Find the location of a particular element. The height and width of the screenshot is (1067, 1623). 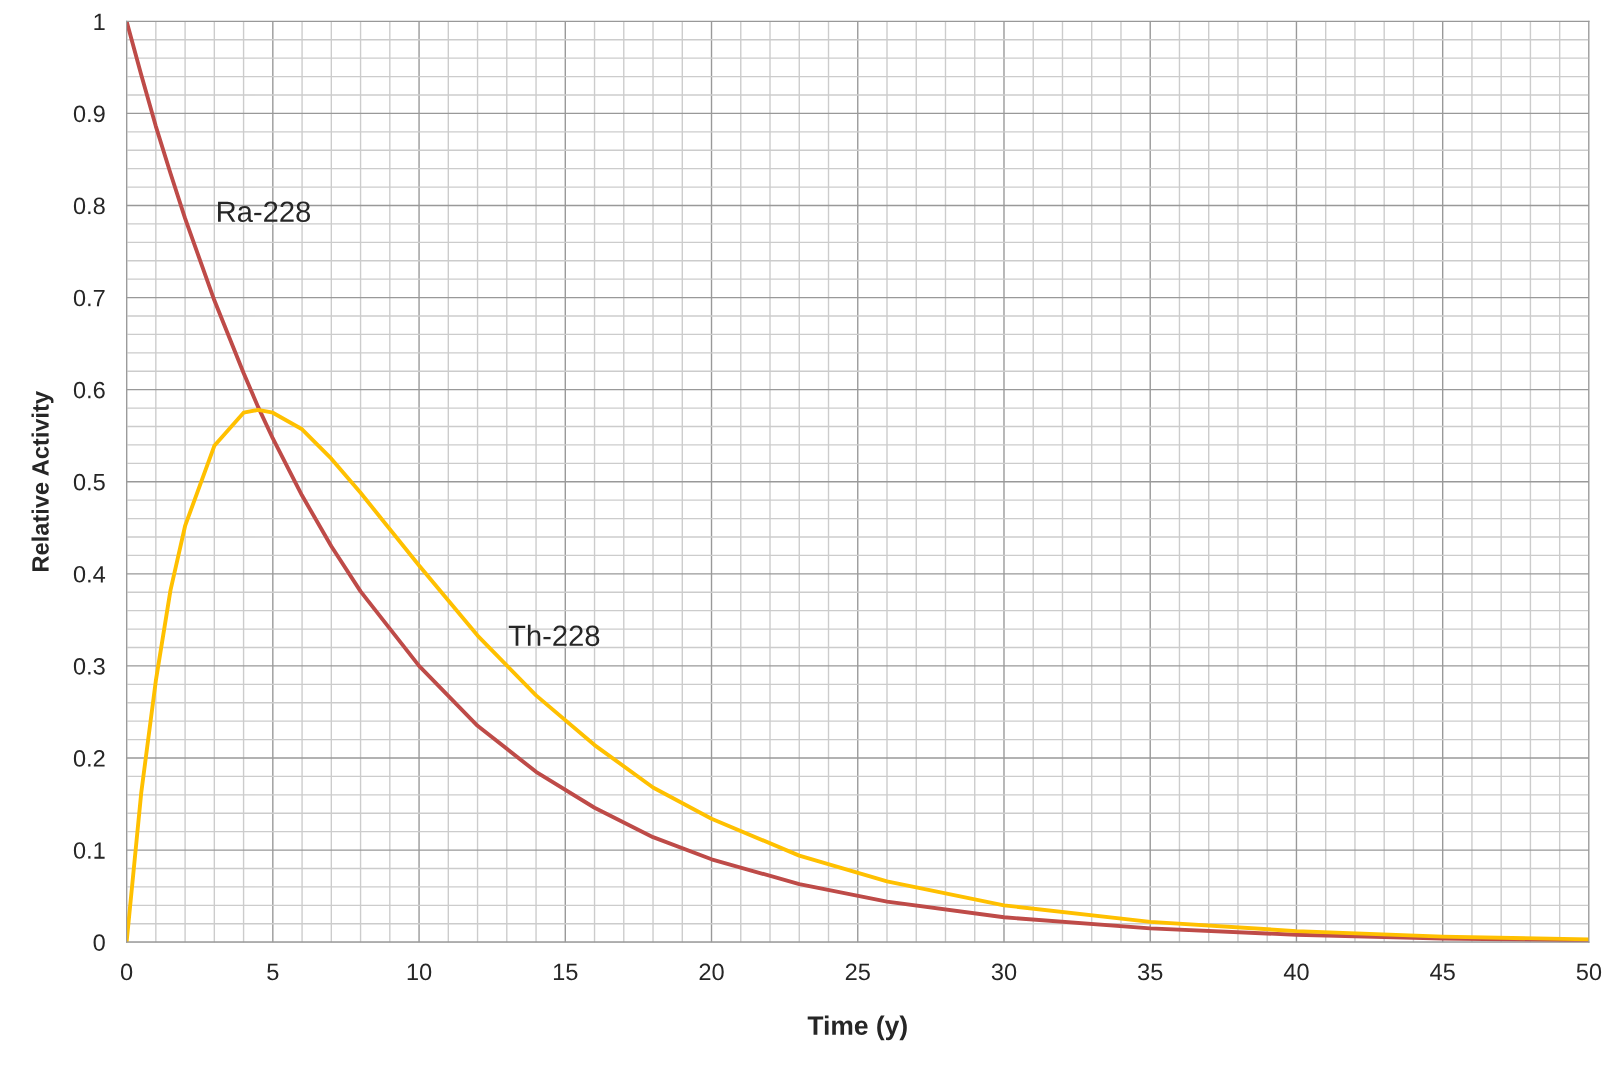

x-axis-title: Time (y) is located at coordinates (857, 1028).